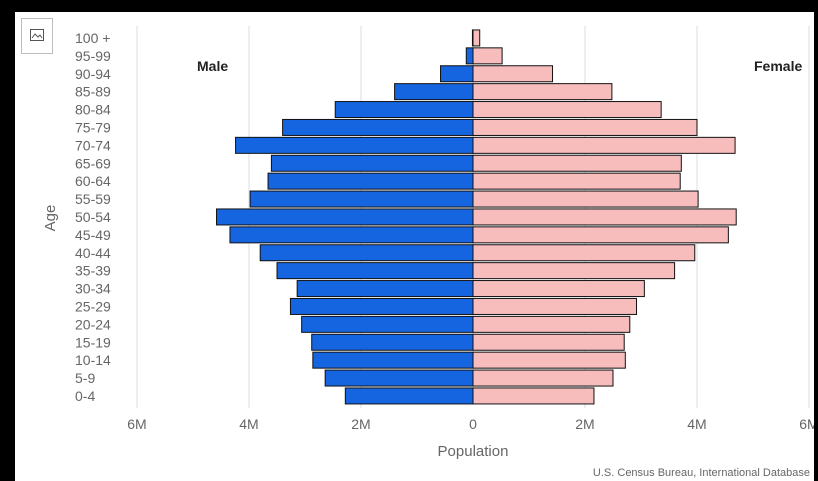 The height and width of the screenshot is (481, 818). Describe the element at coordinates (213, 66) in the screenshot. I see `male-label: Male` at that location.